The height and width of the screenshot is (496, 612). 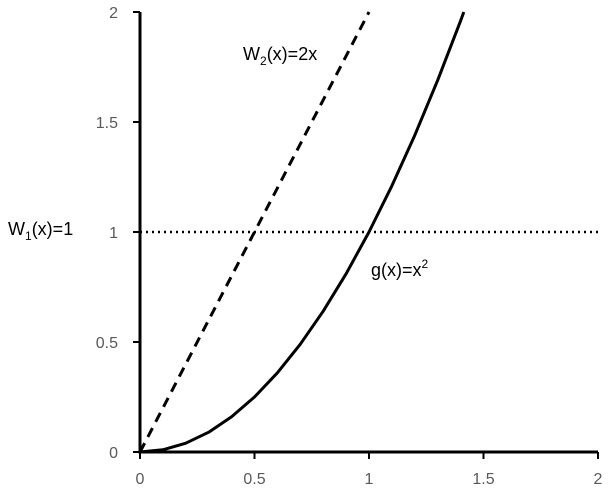 What do you see at coordinates (254, 479) in the screenshot?
I see `x-tick-label: 0.5` at bounding box center [254, 479].